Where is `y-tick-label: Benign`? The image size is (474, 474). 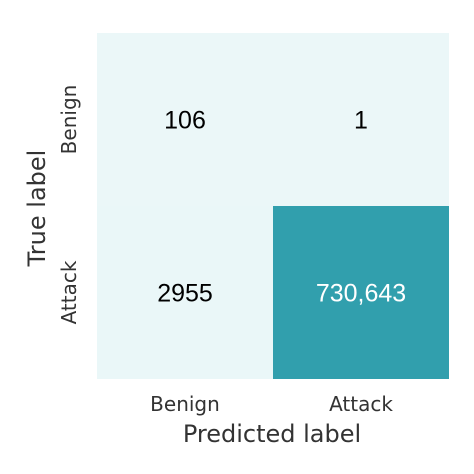
y-tick-label: Benign is located at coordinates (69, 120).